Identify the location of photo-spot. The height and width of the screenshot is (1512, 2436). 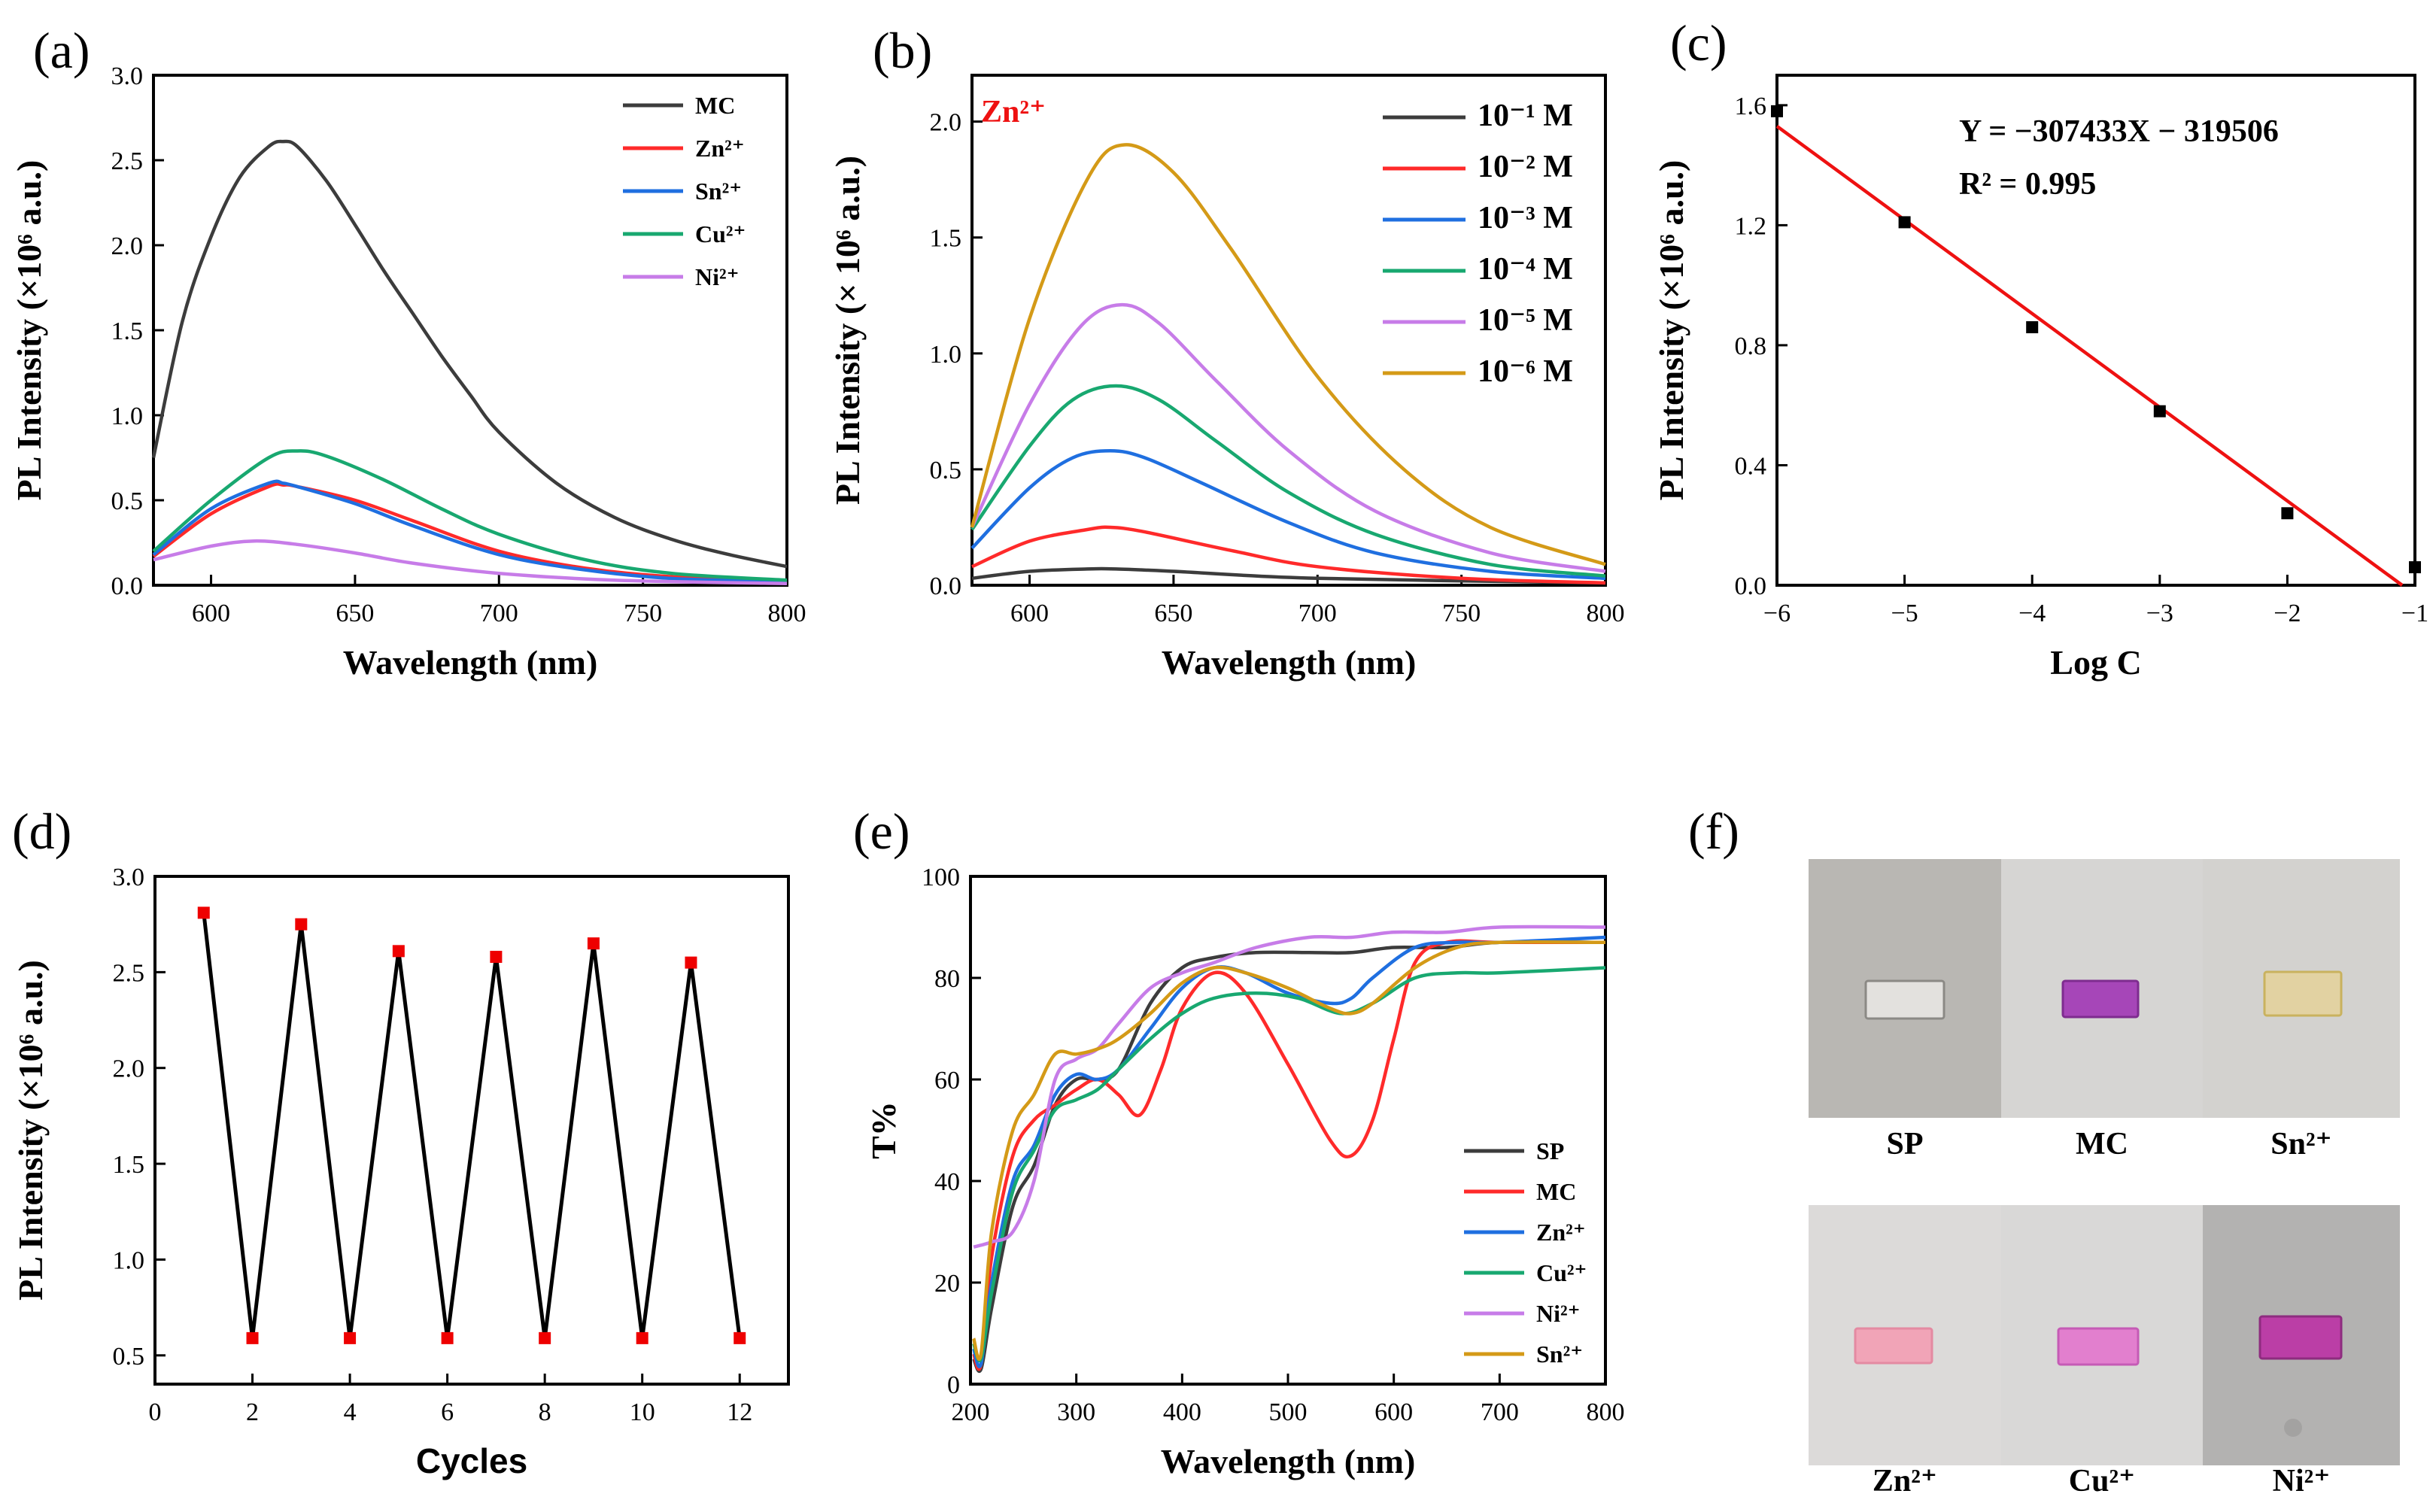
(2293, 1428).